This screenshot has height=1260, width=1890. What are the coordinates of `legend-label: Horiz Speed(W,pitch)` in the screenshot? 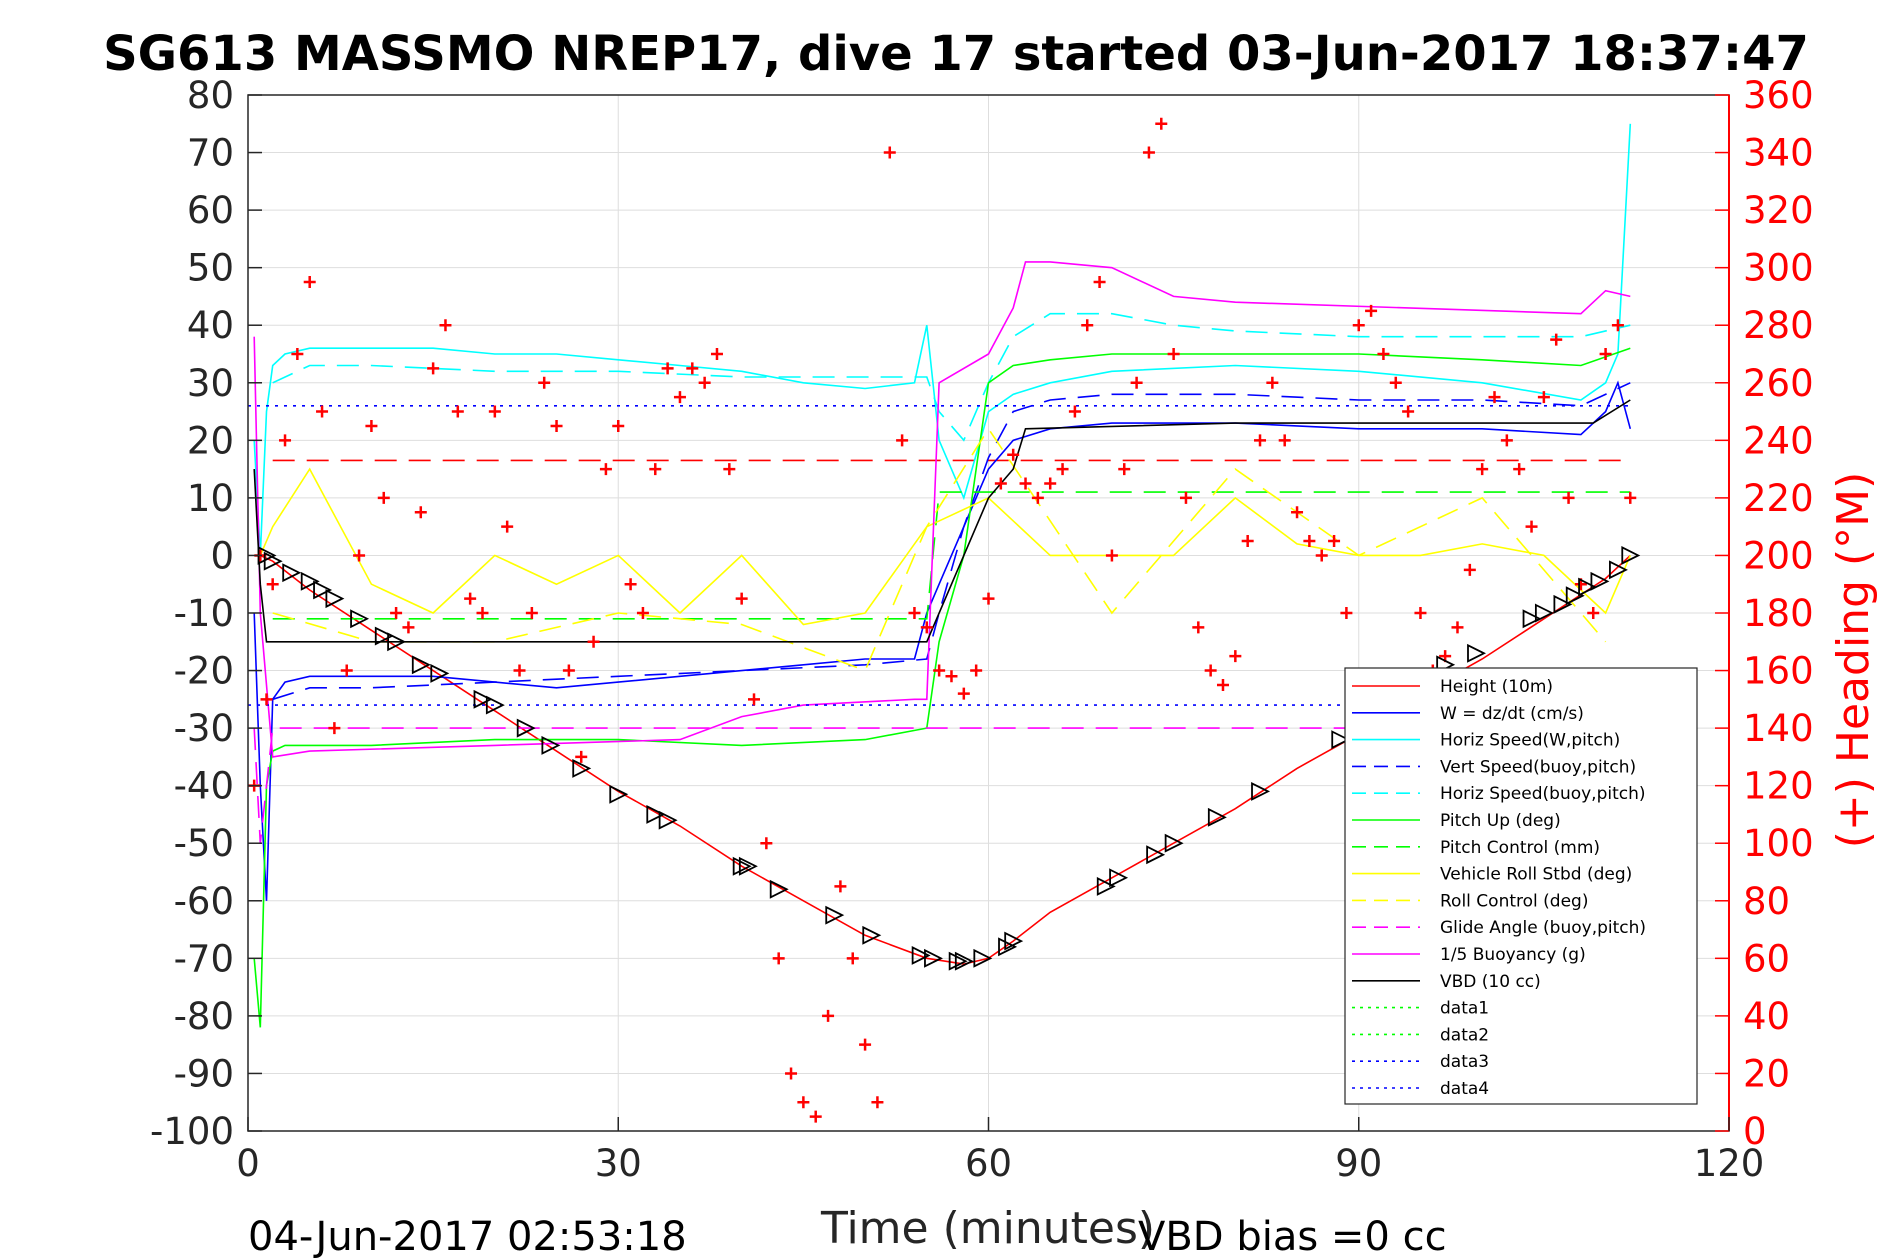 It's located at (1530, 741).